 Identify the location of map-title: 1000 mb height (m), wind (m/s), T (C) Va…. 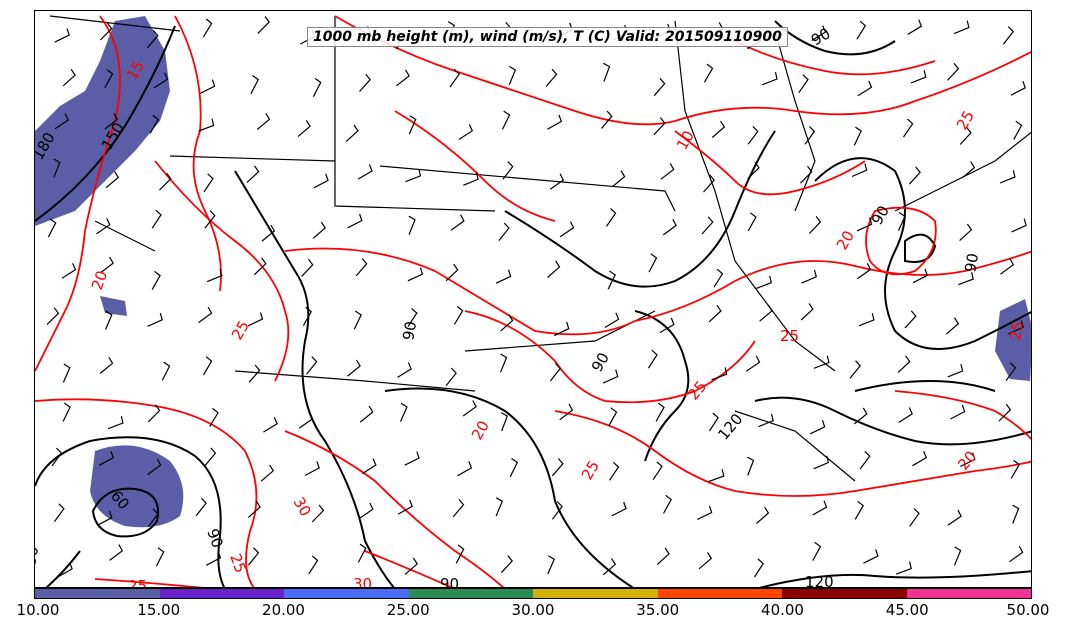
(547, 37).